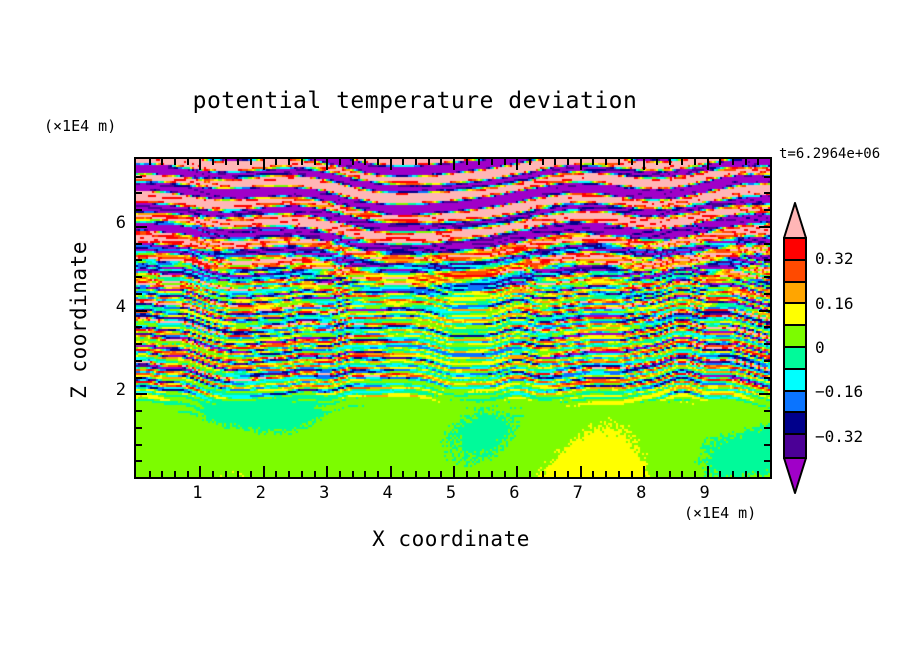 The height and width of the screenshot is (654, 904). What do you see at coordinates (834, 303) in the screenshot?
I see `colorbar-tick-label: 0.16` at bounding box center [834, 303].